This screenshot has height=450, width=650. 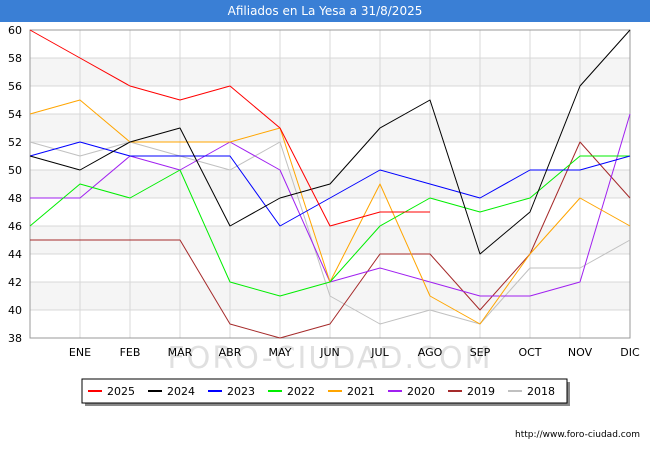 What do you see at coordinates (15, 310) in the screenshot?
I see `y-tick-label: 40` at bounding box center [15, 310].